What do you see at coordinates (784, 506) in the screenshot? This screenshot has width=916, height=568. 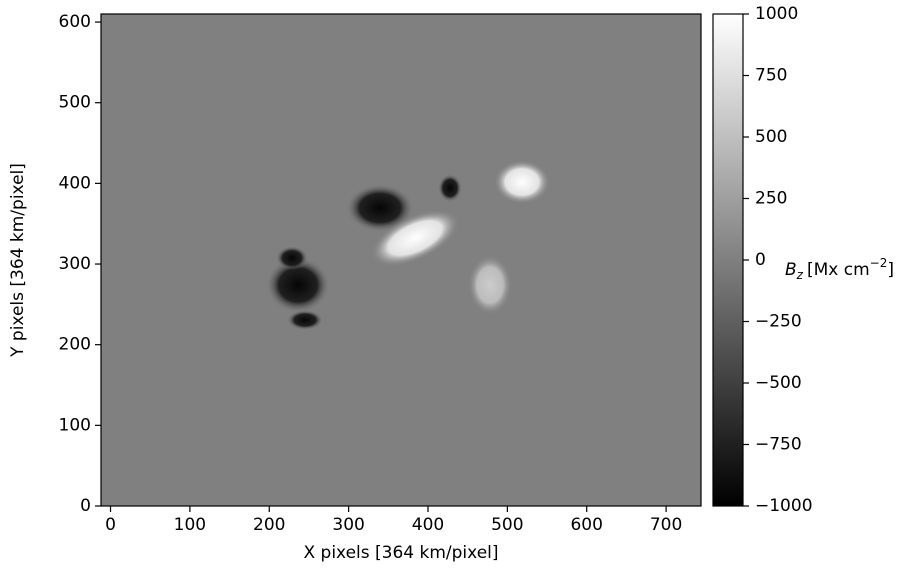 I see `colorbar-tick-label: −1000` at bounding box center [784, 506].